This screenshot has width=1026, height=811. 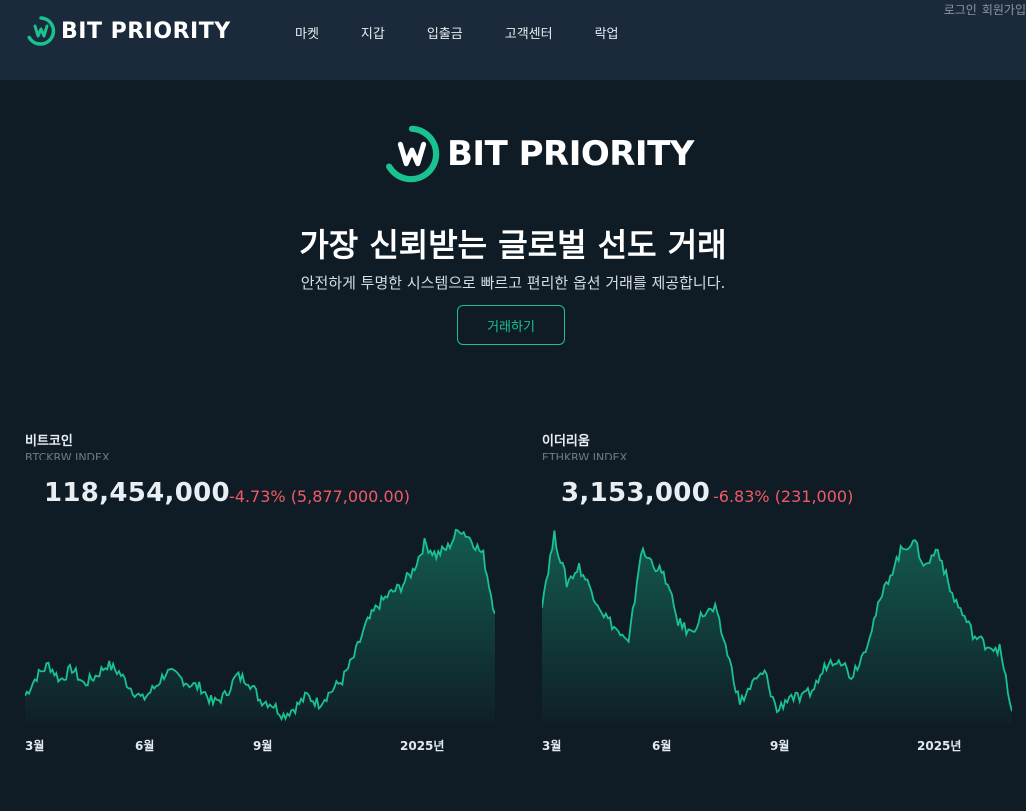 What do you see at coordinates (67, 455) in the screenshot?
I see `market-index: BTCKRW INDEX` at bounding box center [67, 455].